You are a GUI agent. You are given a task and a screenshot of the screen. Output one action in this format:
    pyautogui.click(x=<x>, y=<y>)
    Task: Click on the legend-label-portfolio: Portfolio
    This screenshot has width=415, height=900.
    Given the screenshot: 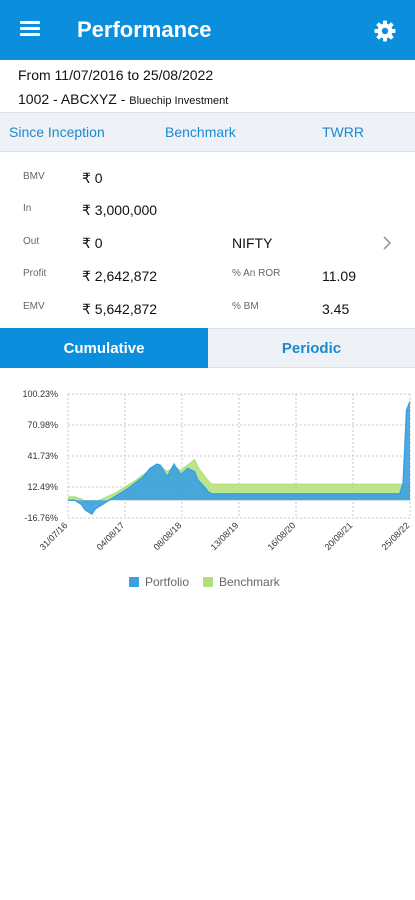 What is the action you would take?
    pyautogui.click(x=167, y=582)
    